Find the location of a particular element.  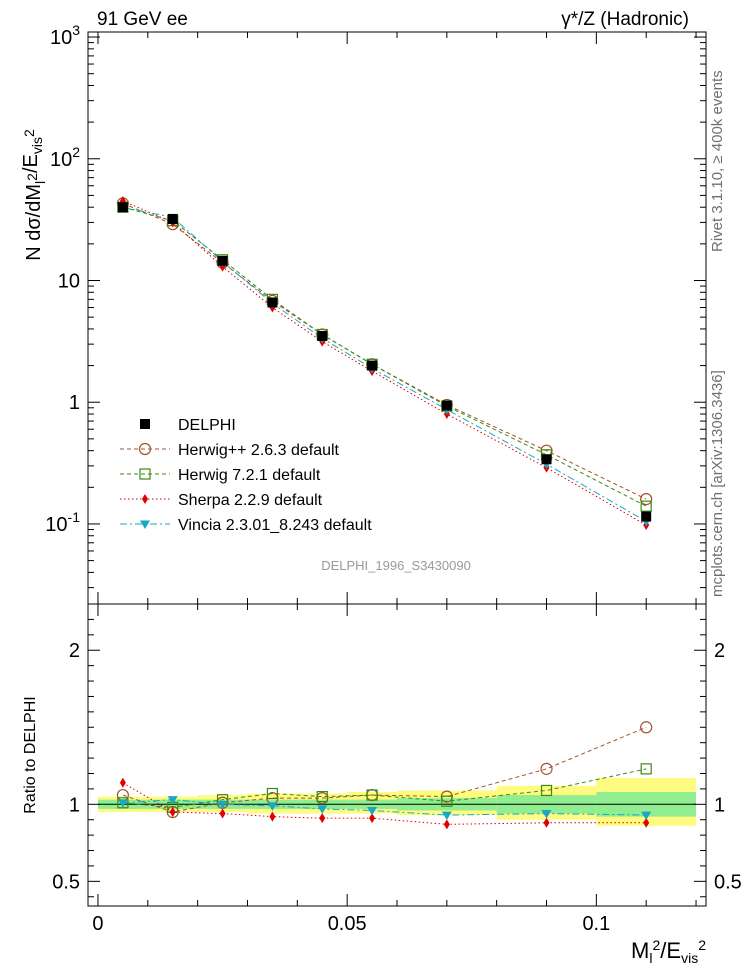

legend-label: Herwig 7.2.1 default is located at coordinates (249, 475).